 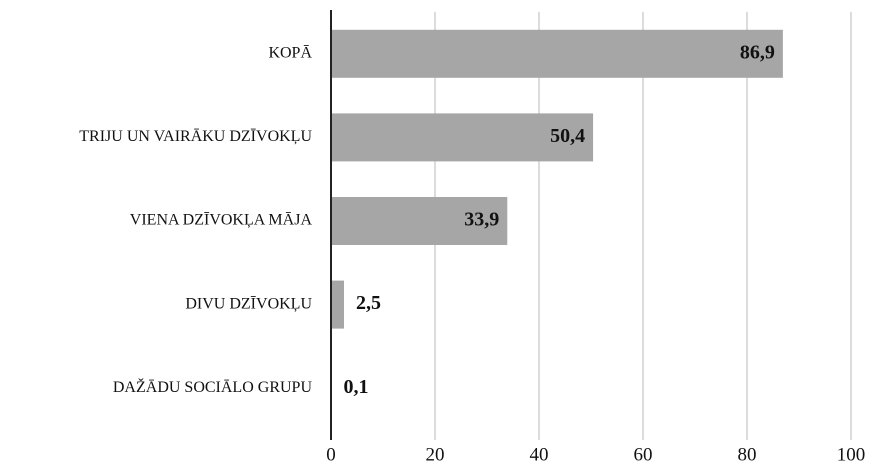 What do you see at coordinates (481, 220) in the screenshot?
I see `value-label: 33,9` at bounding box center [481, 220].